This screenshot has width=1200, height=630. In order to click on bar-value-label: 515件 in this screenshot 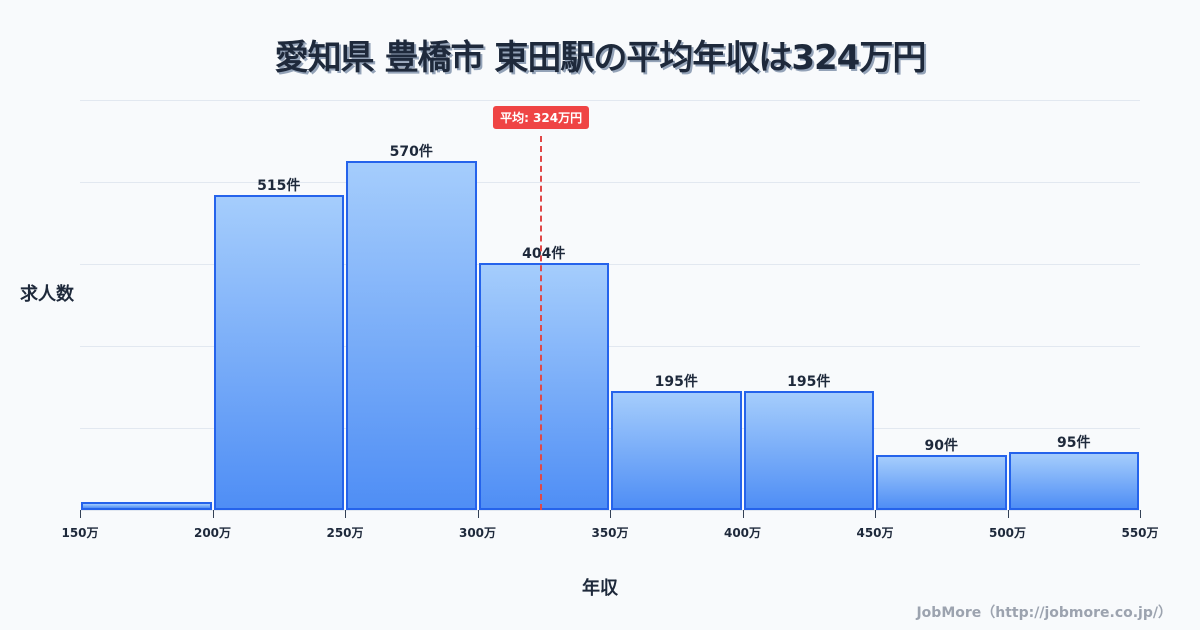, I will do `click(279, 185)`.